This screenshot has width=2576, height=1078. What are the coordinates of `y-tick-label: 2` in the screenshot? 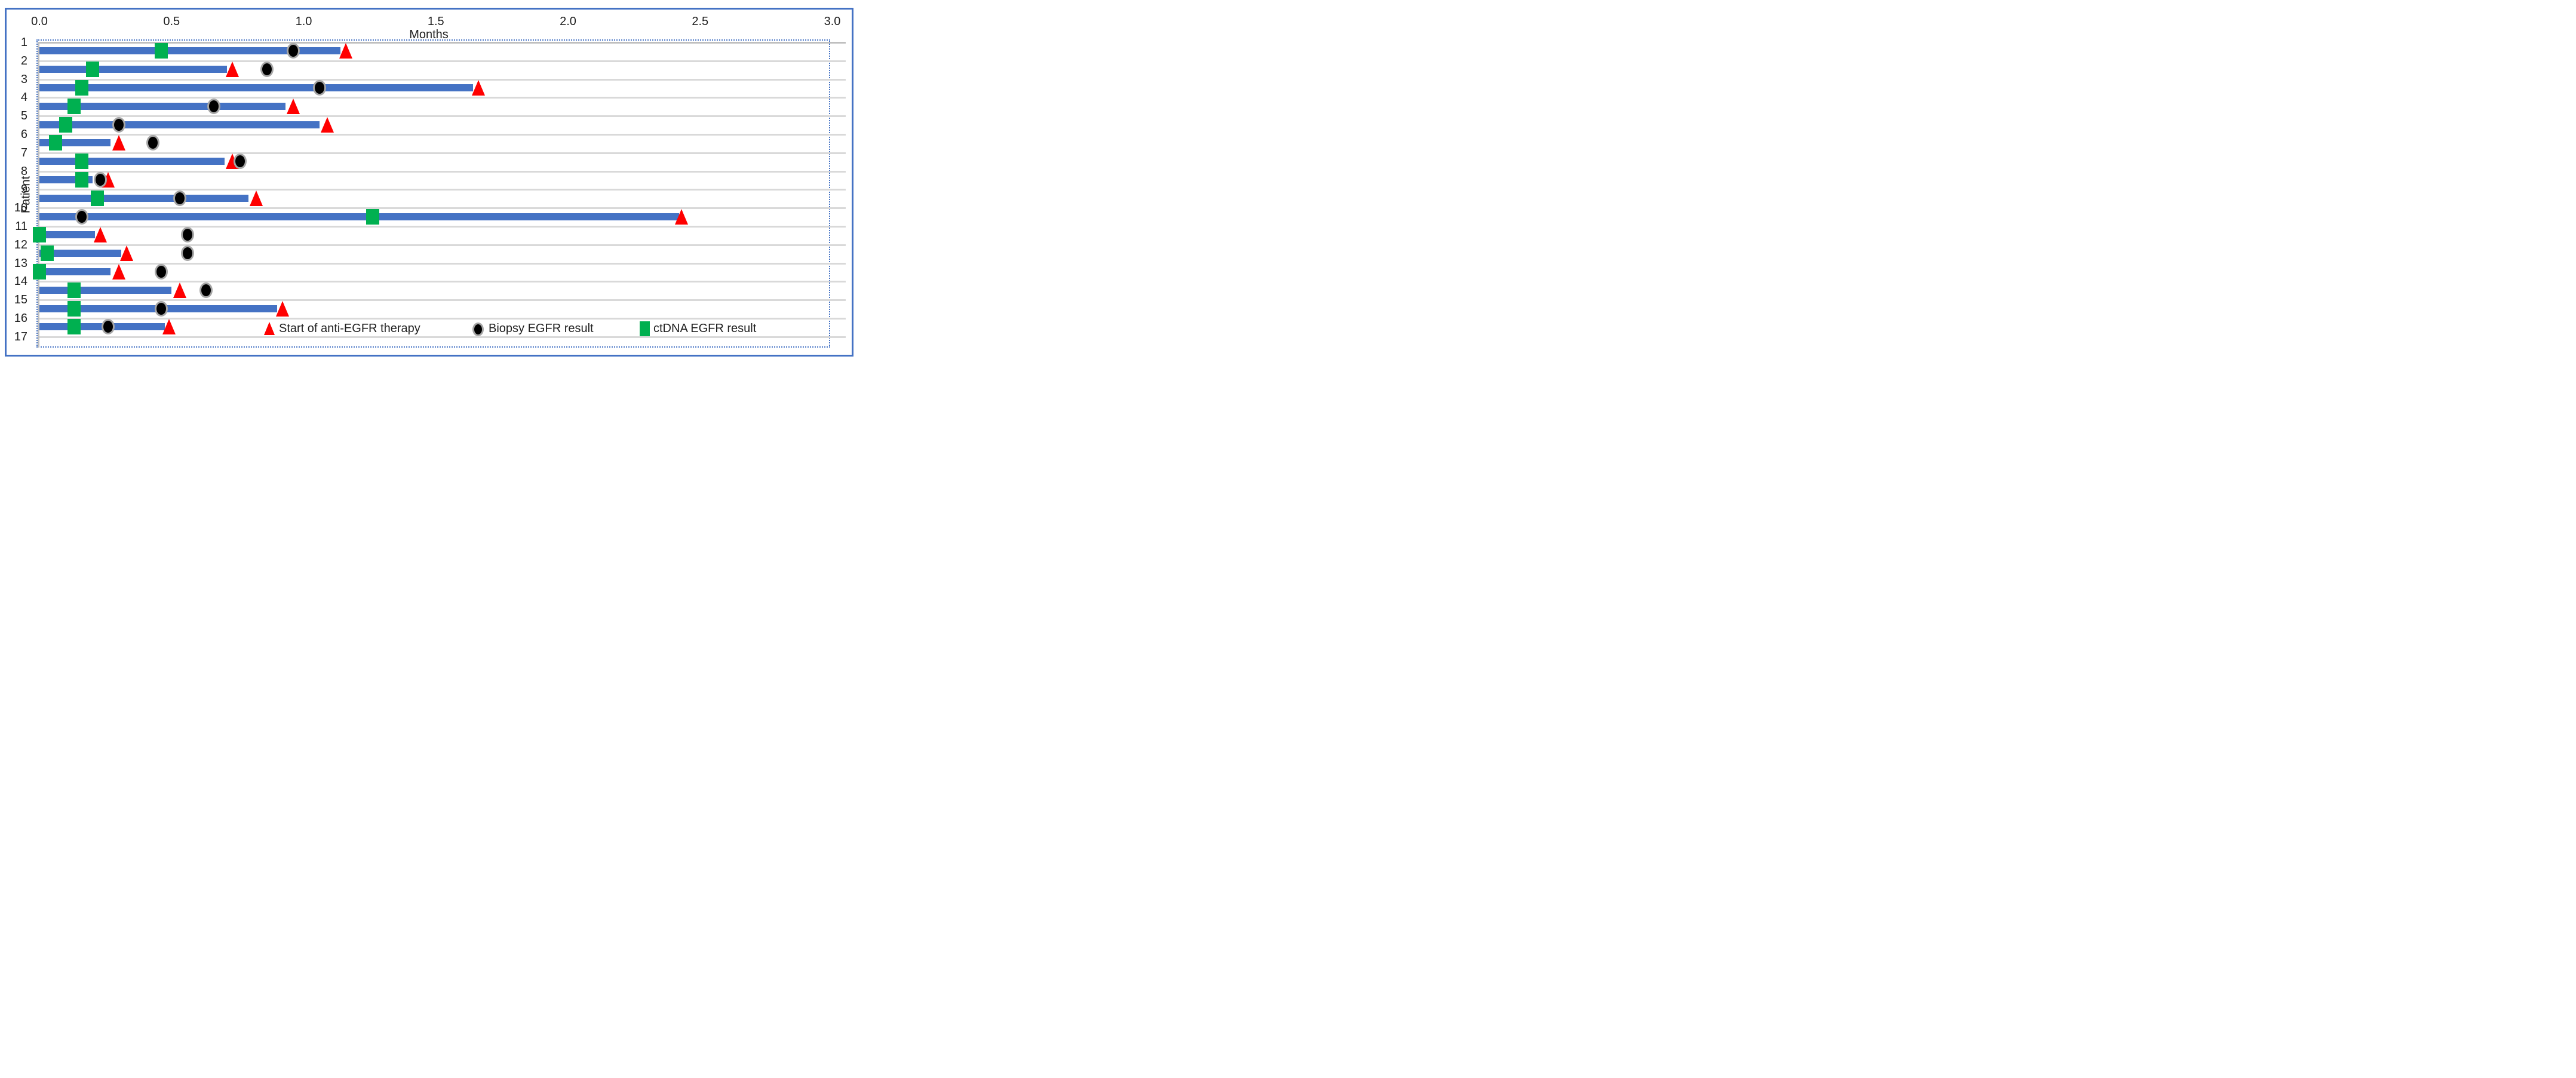 It's located at (23, 60).